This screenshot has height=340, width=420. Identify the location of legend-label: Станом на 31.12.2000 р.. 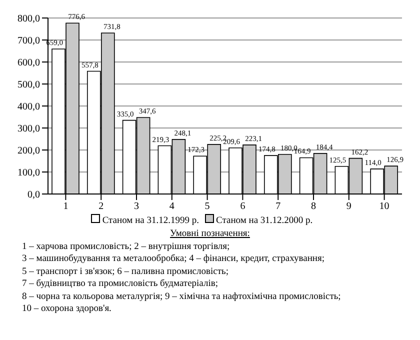
(264, 221).